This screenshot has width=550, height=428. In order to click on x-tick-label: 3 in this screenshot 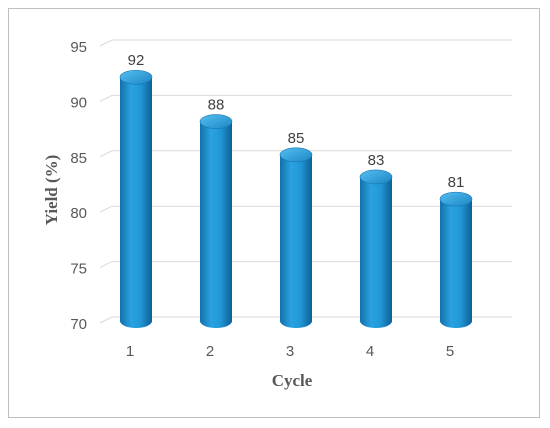, I will do `click(290, 351)`.